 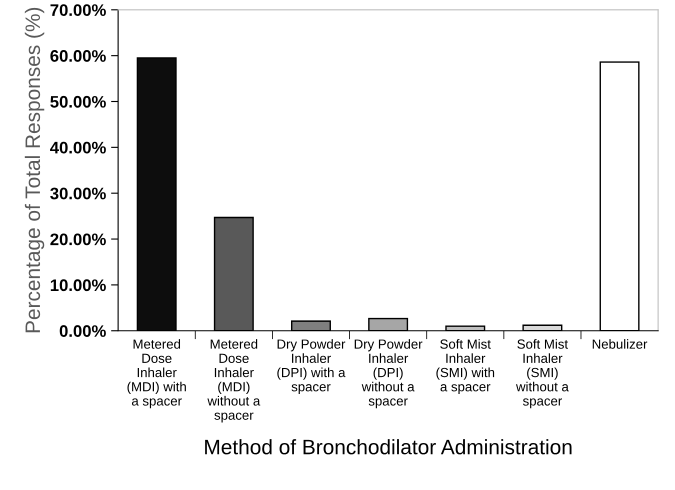 What do you see at coordinates (233, 380) in the screenshot?
I see `x-tick-label: Metered Dose Inhaler (MDI) without a spacer` at bounding box center [233, 380].